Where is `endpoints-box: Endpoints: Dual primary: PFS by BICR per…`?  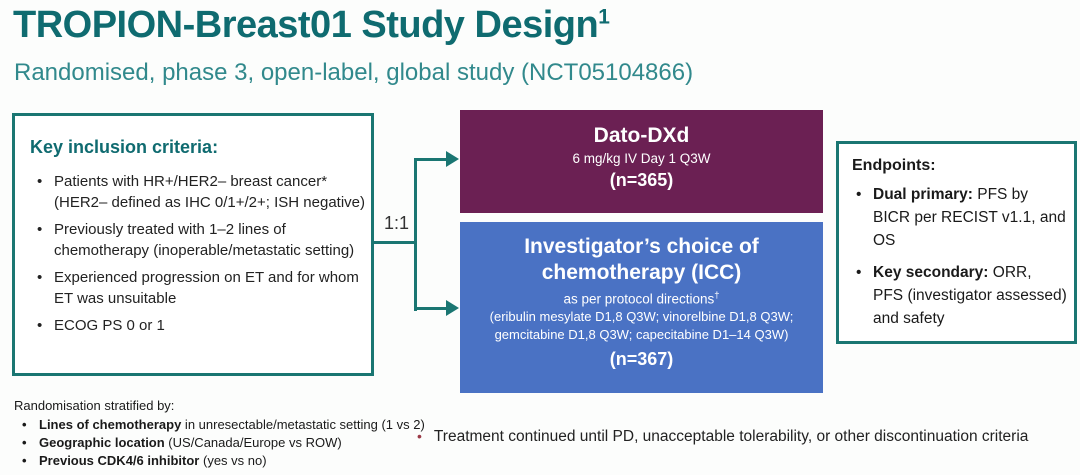
endpoints-box: Endpoints: Dual primary: PFS by BICR per… is located at coordinates (956, 242).